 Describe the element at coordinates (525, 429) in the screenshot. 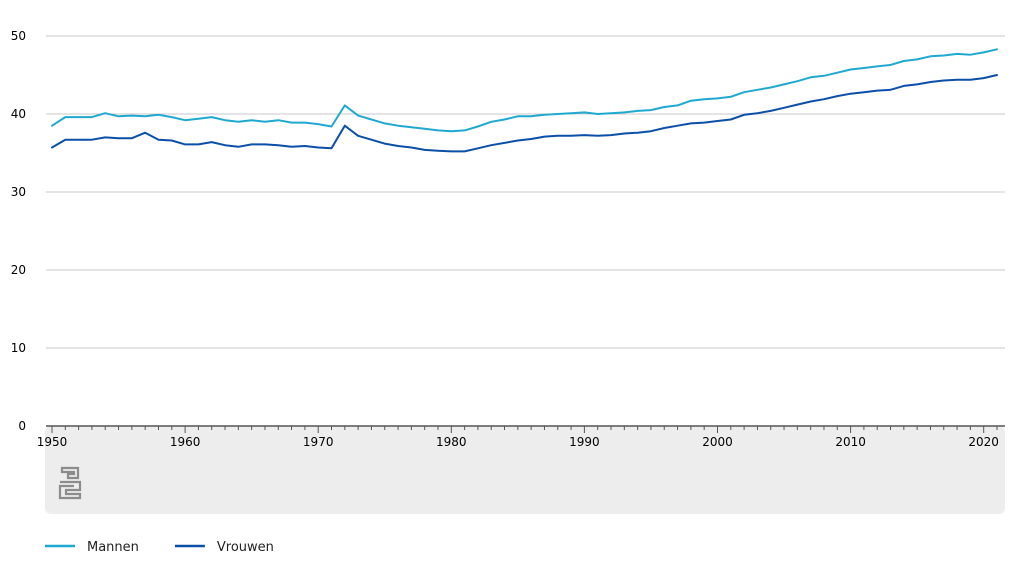

I see `x-axis` at that location.